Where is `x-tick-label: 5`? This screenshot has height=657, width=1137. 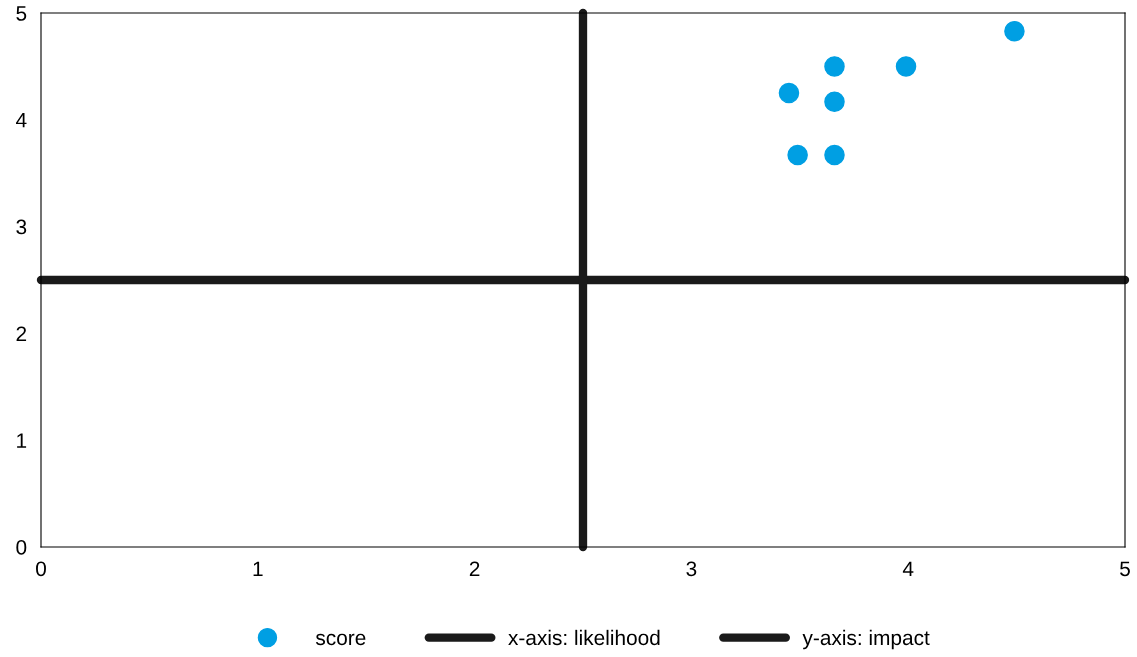 x-tick-label: 5 is located at coordinates (1125, 569).